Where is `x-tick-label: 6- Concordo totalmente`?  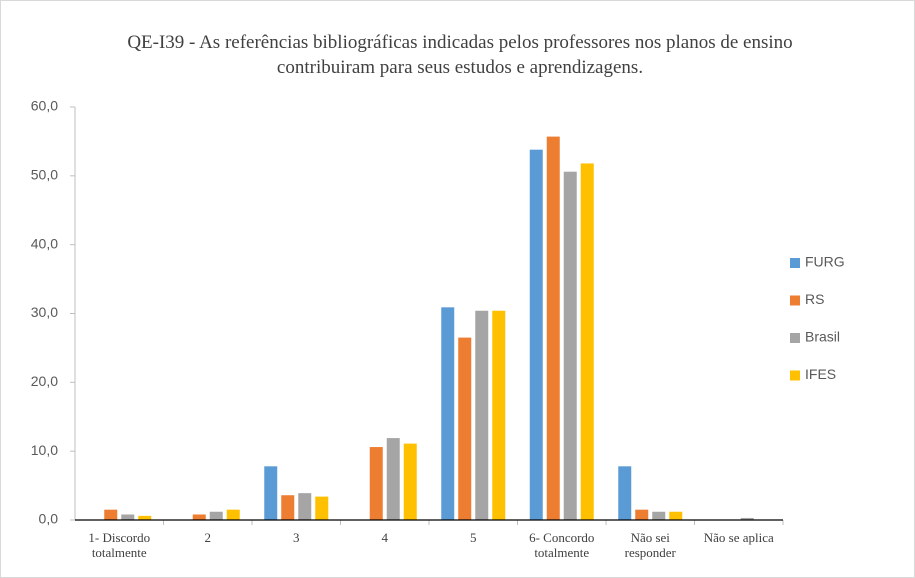 x-tick-label: 6- Concordo totalmente is located at coordinates (562, 545).